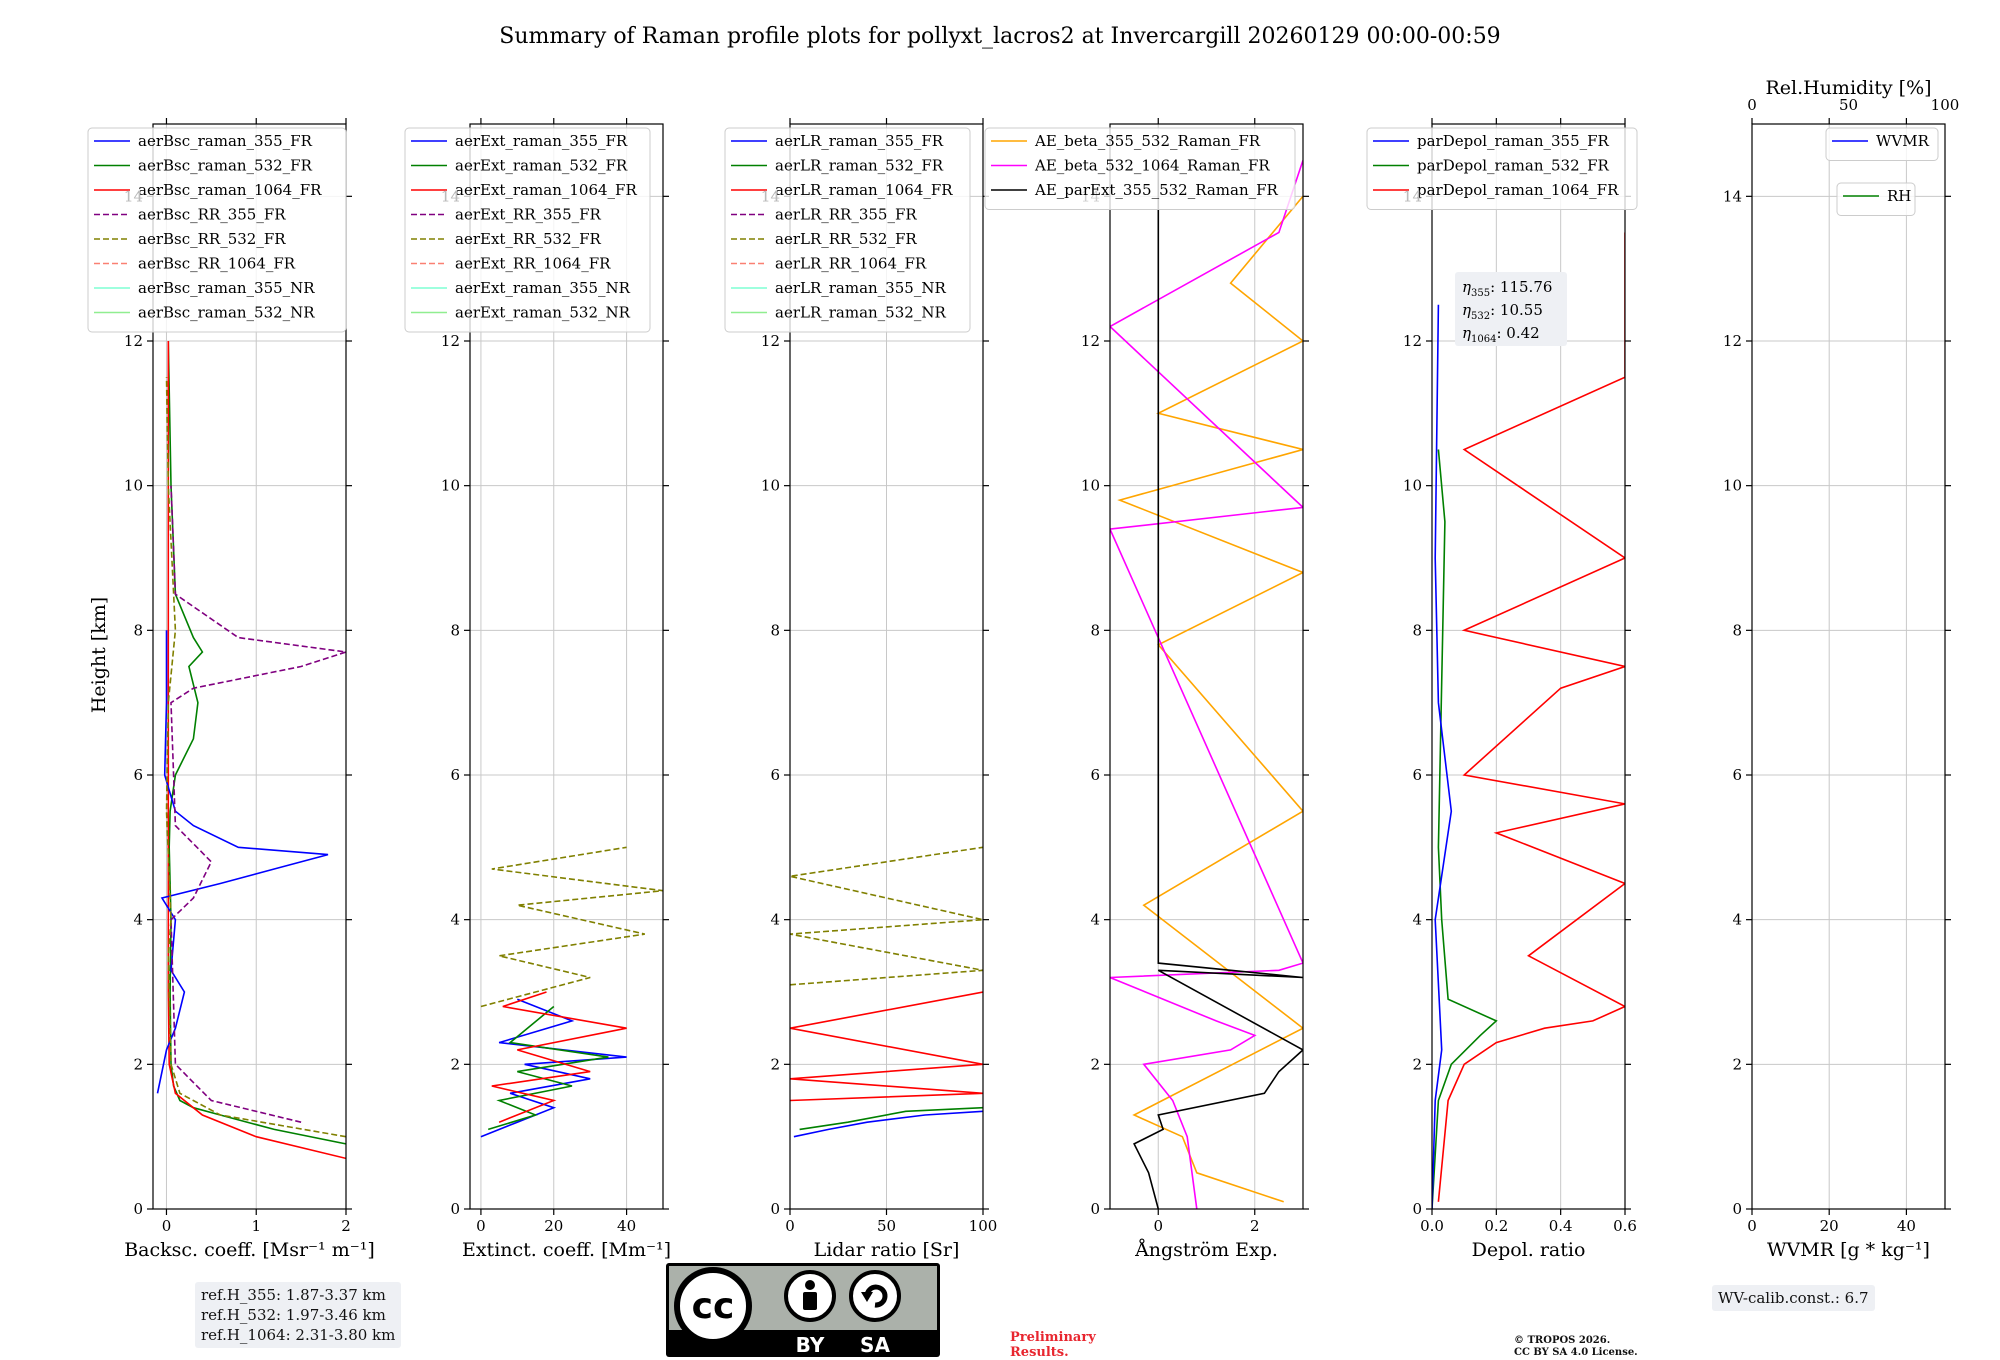  What do you see at coordinates (1945, 105) in the screenshot?
I see `top-tick-label: 100` at bounding box center [1945, 105].